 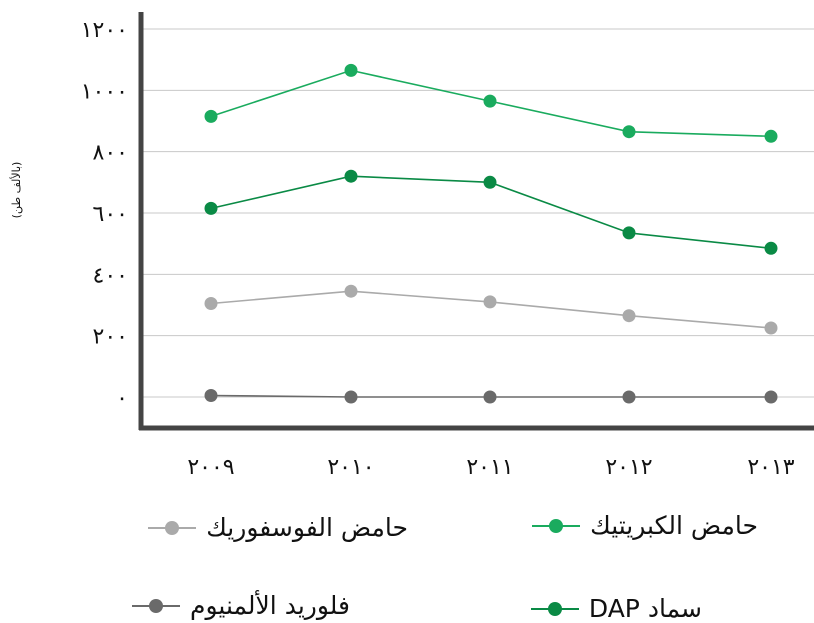 I want to click on legend-item-phosphoric-acid: حامض الفوسفوريك, so click(x=278, y=527).